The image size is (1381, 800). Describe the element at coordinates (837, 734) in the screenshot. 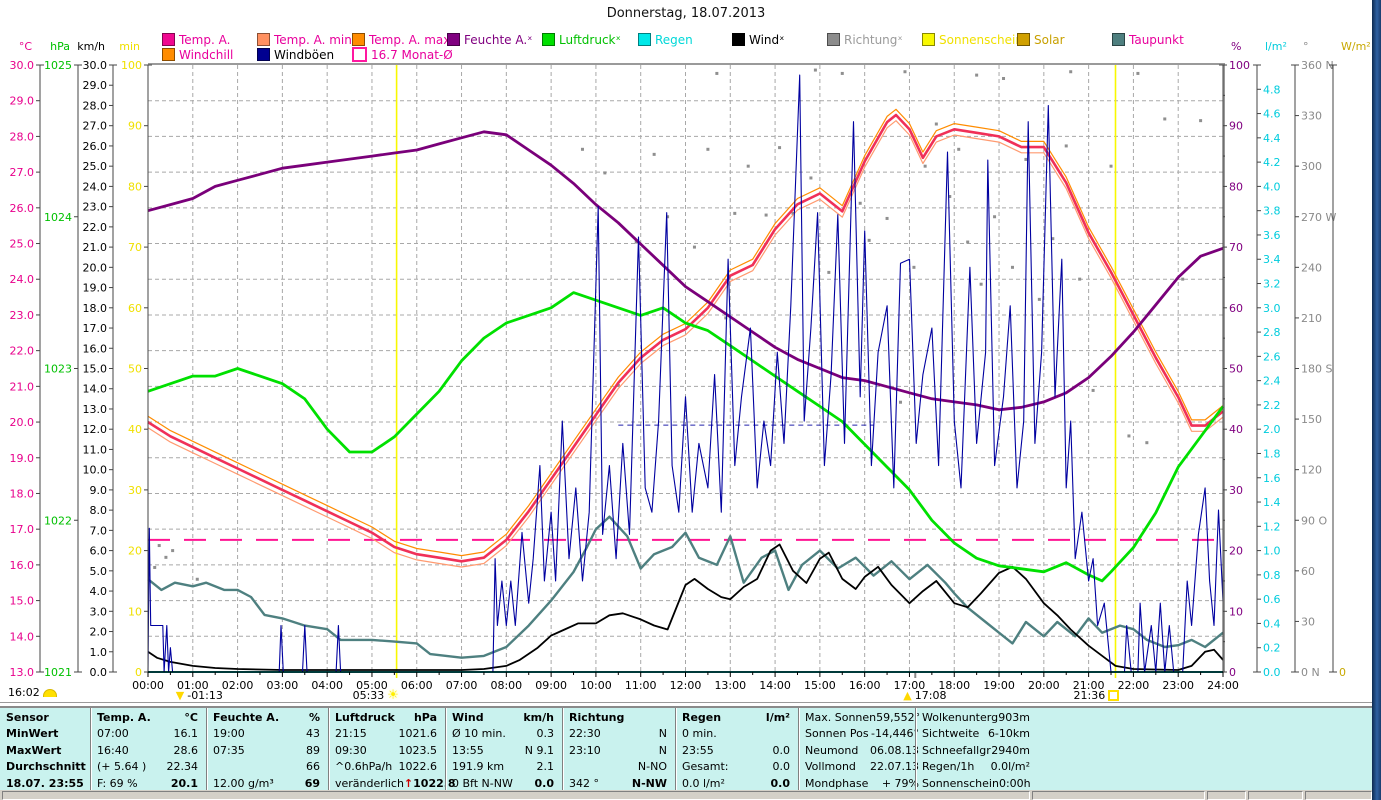

I see `info-label: Sonnen Pos` at that location.